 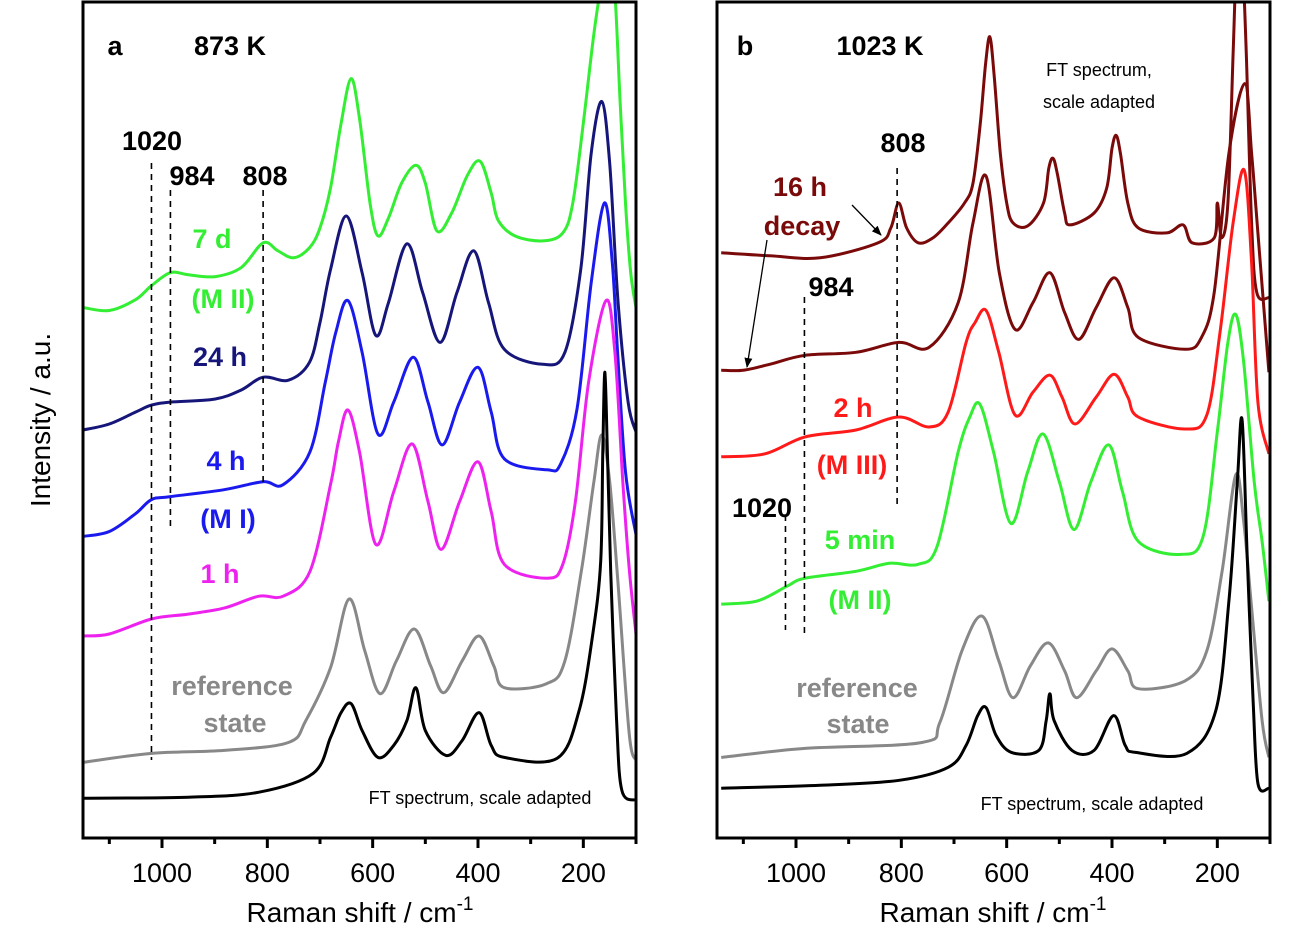 I want to click on panel-temperature: 1023 K, so click(x=880, y=46).